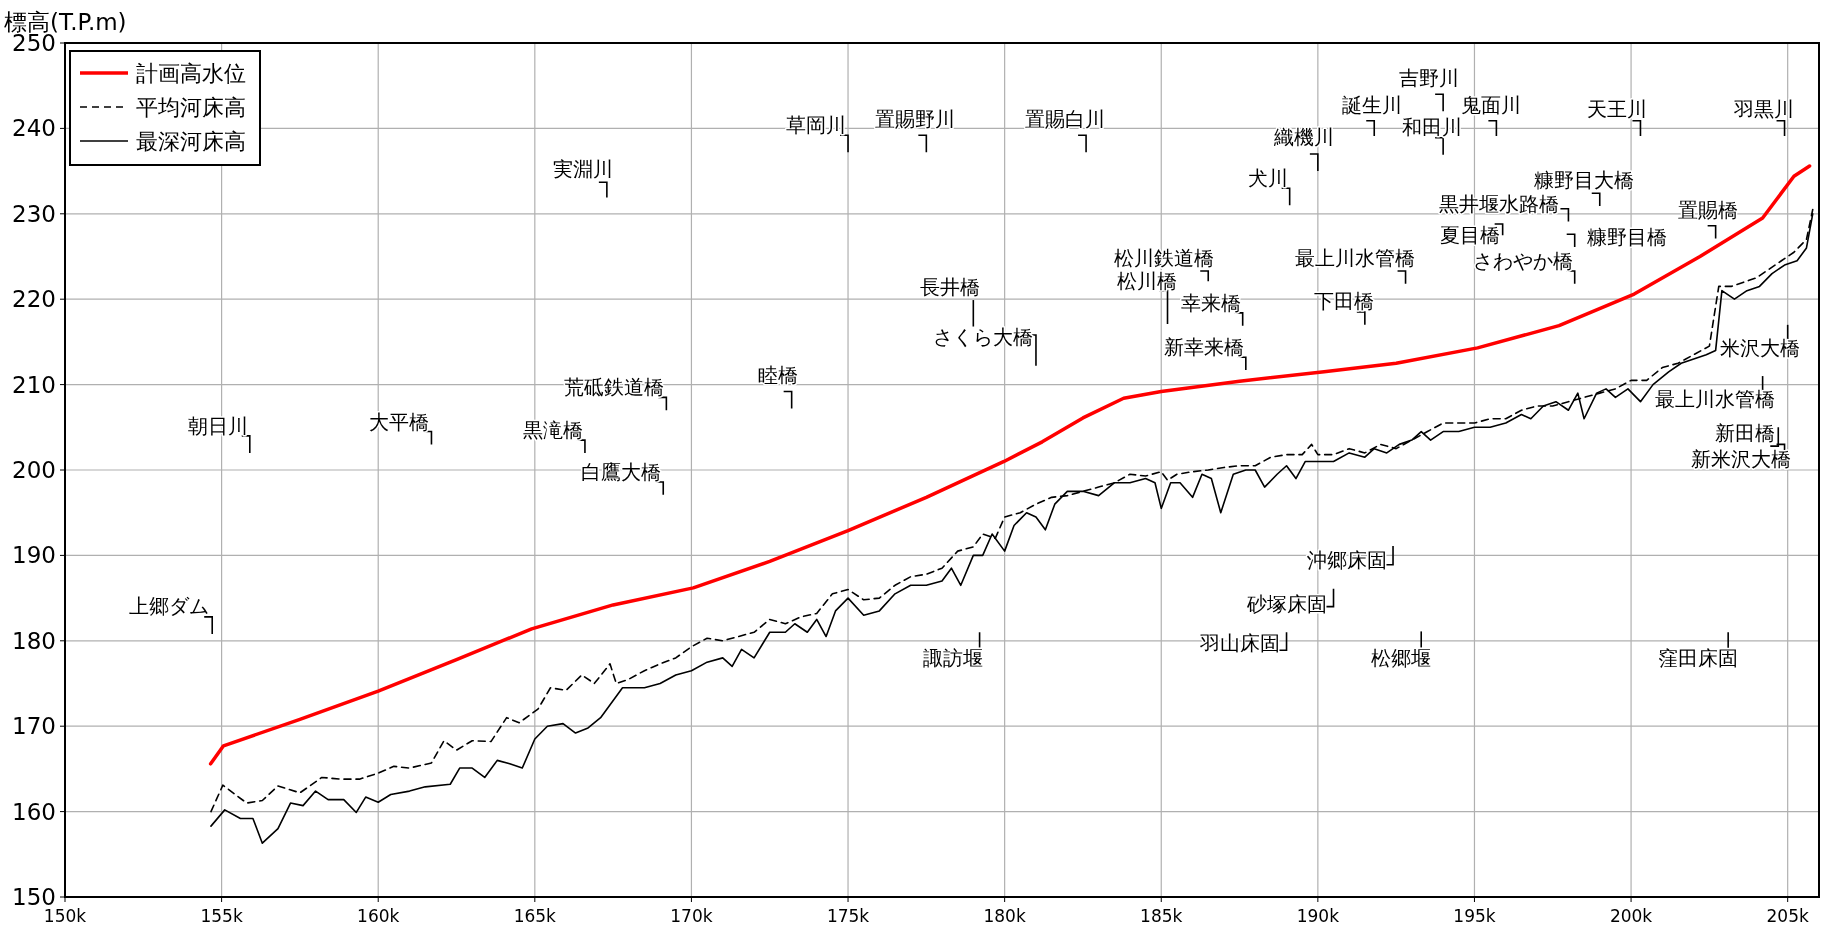 Image resolution: width=1830 pixels, height=932 pixels. I want to click on annotation: さくら大橋, so click(982, 336).